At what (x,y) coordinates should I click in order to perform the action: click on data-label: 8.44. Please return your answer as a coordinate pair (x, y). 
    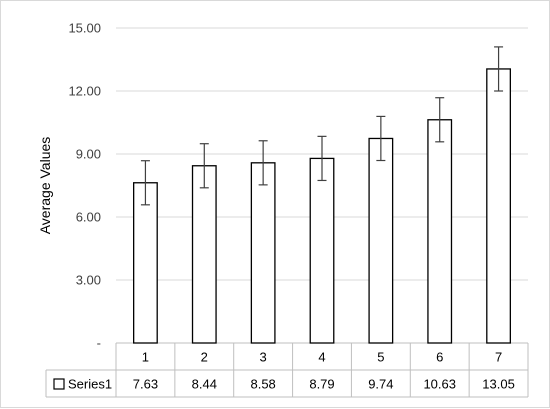
    Looking at the image, I should click on (204, 384).